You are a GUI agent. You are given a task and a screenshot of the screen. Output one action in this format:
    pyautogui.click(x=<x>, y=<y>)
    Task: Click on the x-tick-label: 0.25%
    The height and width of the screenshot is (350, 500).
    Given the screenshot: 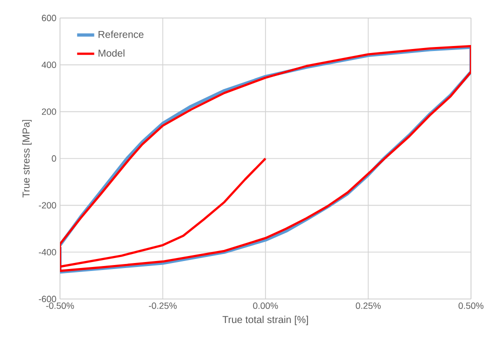 What is the action you would take?
    pyautogui.click(x=368, y=305)
    